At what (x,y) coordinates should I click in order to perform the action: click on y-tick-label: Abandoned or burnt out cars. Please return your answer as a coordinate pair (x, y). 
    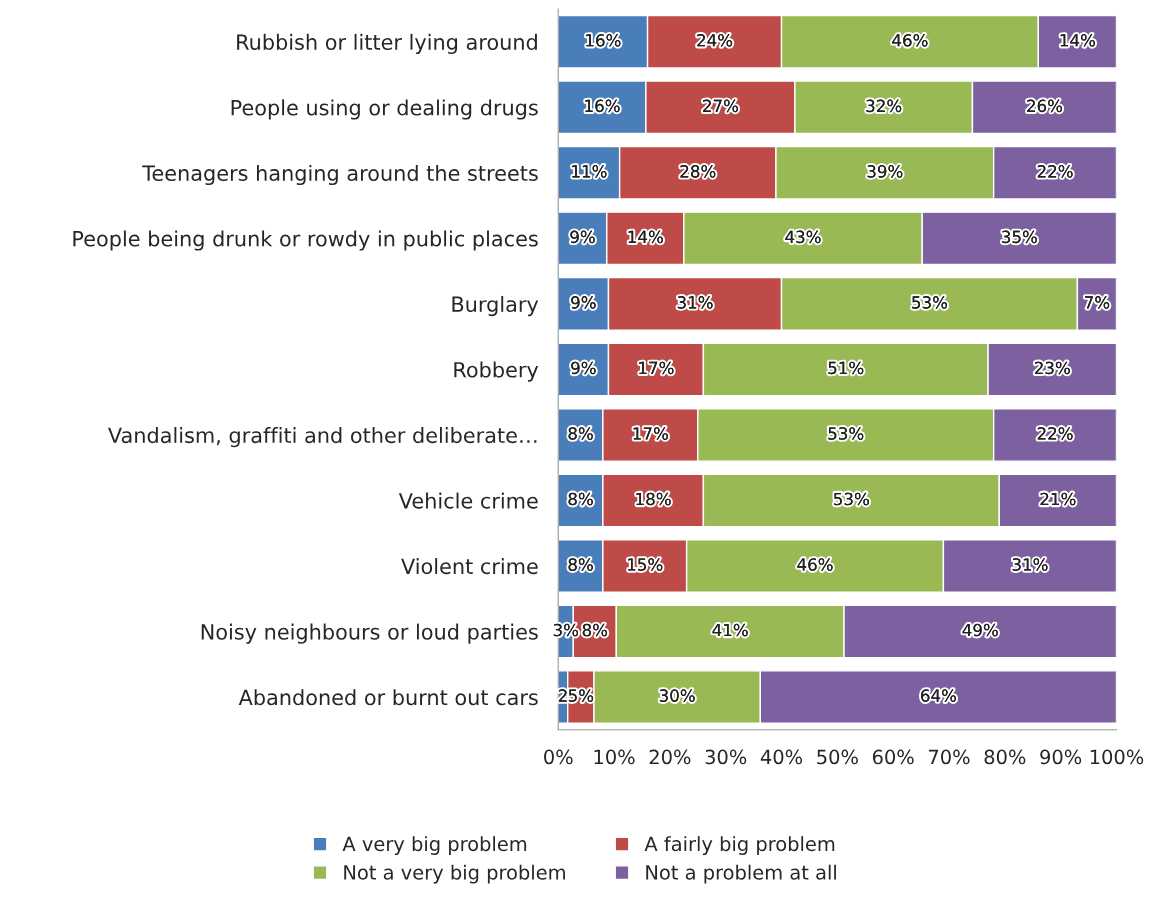
    Looking at the image, I should click on (388, 697).